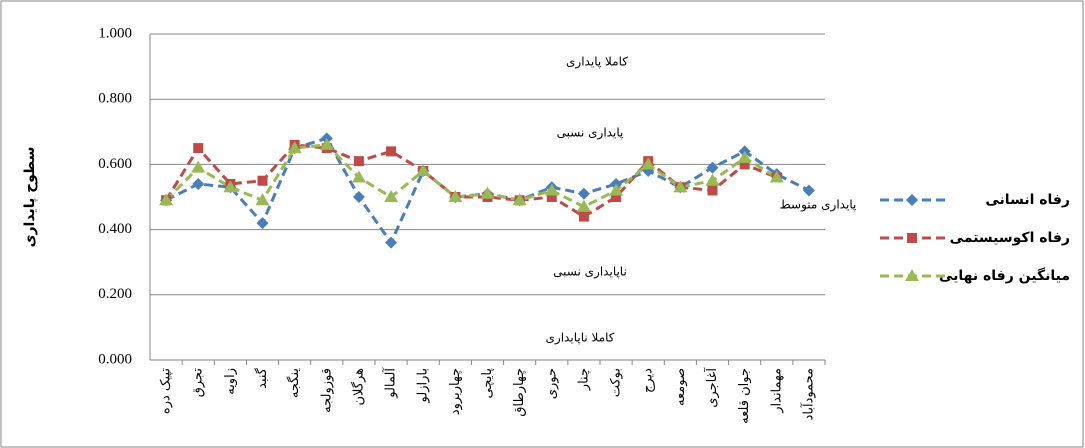 The height and width of the screenshot is (448, 1085). What do you see at coordinates (807, 394) in the screenshot?
I see `x-tick-label: محمودآباد` at bounding box center [807, 394].